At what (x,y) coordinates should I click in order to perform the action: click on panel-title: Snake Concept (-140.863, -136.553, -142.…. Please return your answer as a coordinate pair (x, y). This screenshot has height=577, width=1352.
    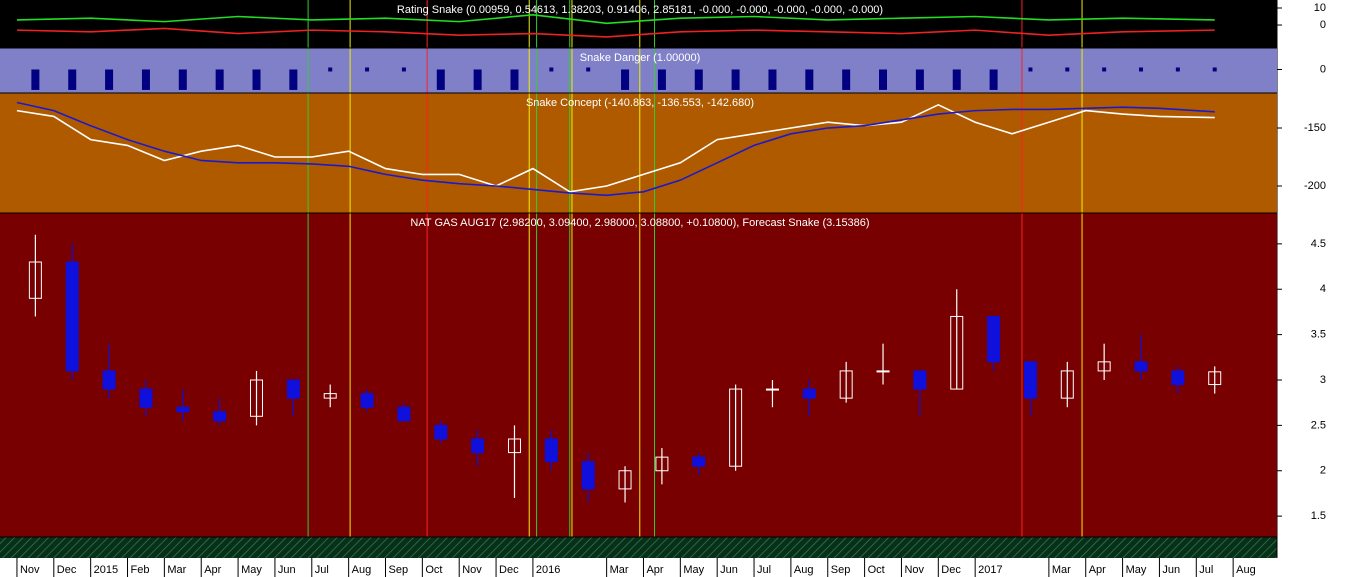
    Looking at the image, I should click on (640, 103).